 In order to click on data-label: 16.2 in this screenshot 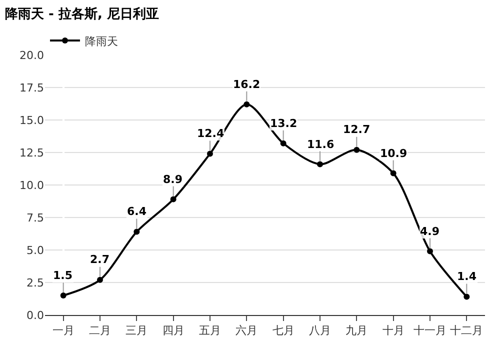, I will do `click(246, 84)`.